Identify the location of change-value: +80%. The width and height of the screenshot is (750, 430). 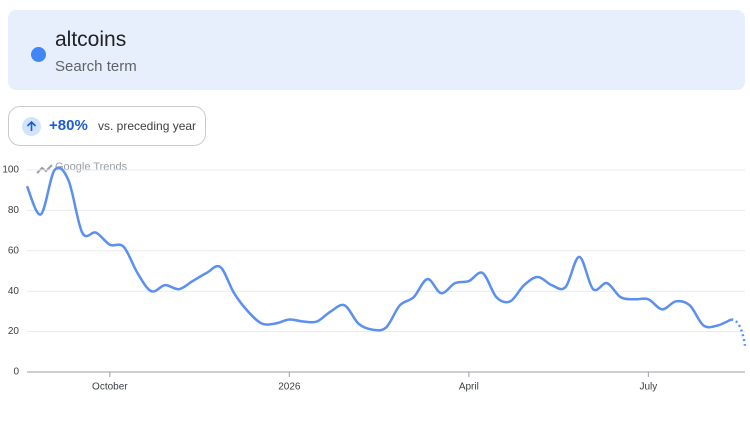
(68, 125).